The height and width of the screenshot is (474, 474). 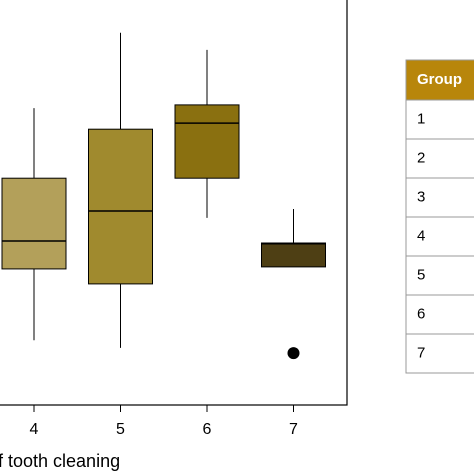 I want to click on x-axis-label: f tooth cleaning, so click(x=60, y=461).